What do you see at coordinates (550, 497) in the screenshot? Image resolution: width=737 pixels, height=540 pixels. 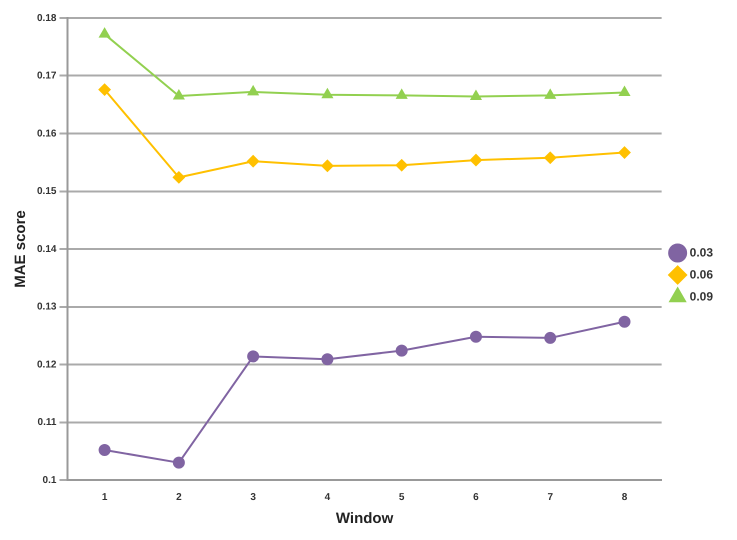 I see `x-tick-label: 7` at bounding box center [550, 497].